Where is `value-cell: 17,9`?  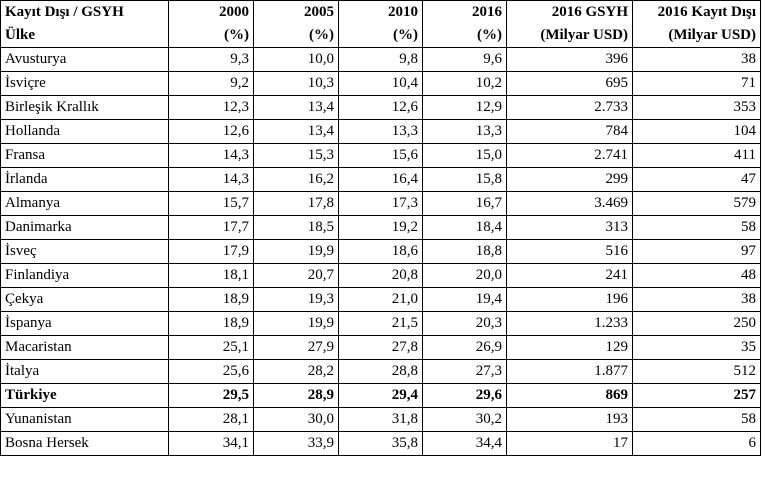
value-cell: 17,9 is located at coordinates (211, 251).